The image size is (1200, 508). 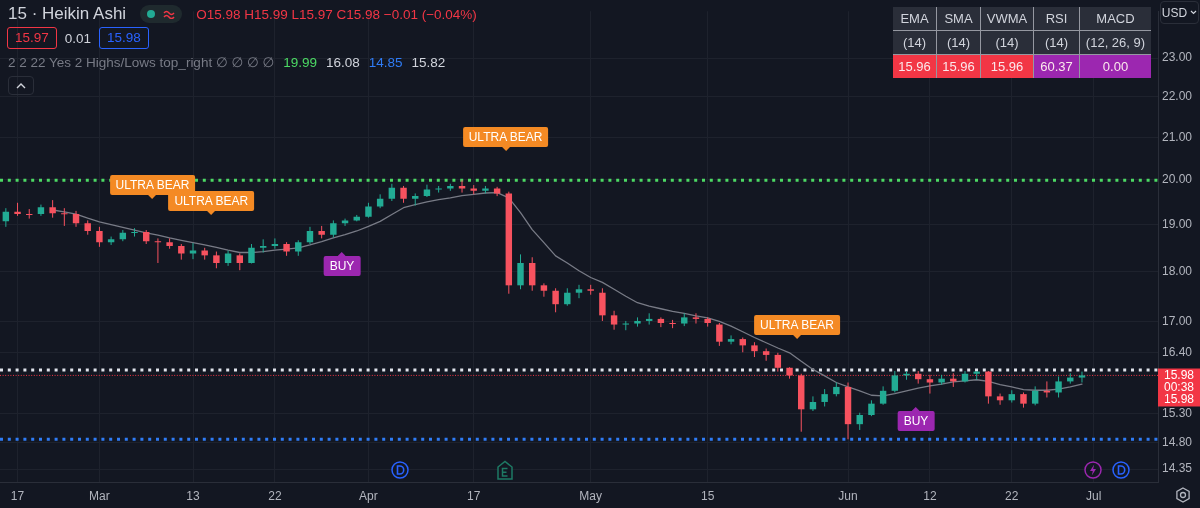 What do you see at coordinates (1177, 441) in the screenshot?
I see `y-tick-label: 14.80` at bounding box center [1177, 441].